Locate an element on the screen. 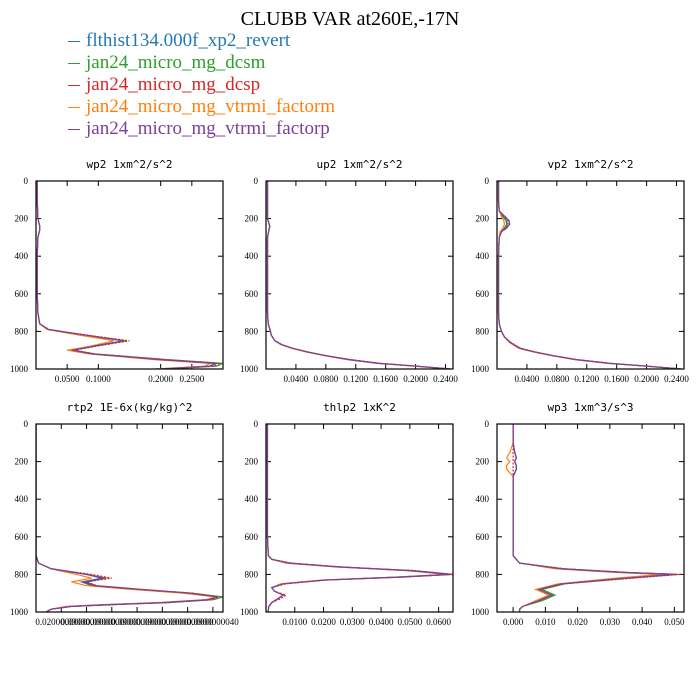 This screenshot has width=700, height=700. x-tick-label: 0.050 is located at coordinates (674, 622).